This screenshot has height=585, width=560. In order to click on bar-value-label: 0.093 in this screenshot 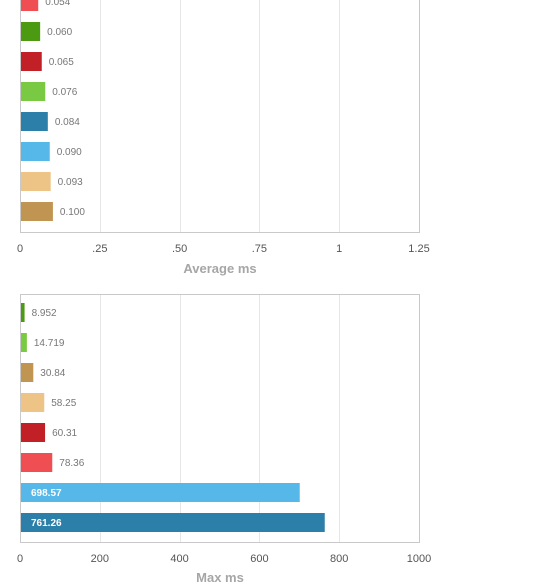, I will do `click(70, 182)`.